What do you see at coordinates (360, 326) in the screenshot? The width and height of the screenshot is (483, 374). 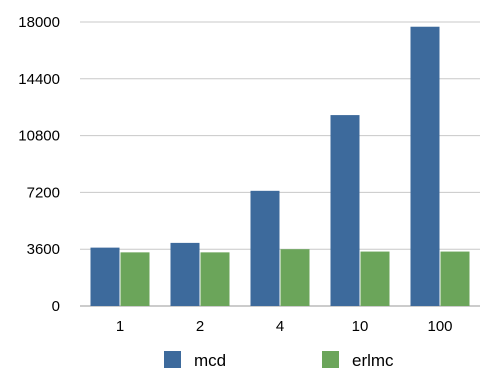 I see `x-tick-label: 10` at bounding box center [360, 326].